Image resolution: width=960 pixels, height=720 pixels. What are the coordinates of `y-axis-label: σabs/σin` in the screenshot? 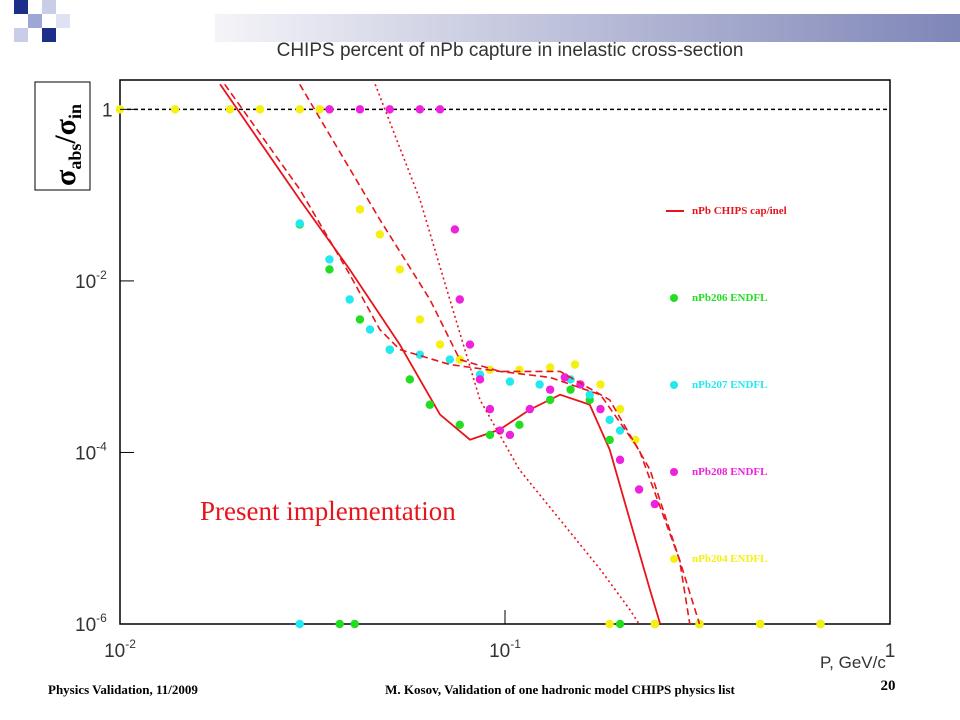 It's located at (67, 145).